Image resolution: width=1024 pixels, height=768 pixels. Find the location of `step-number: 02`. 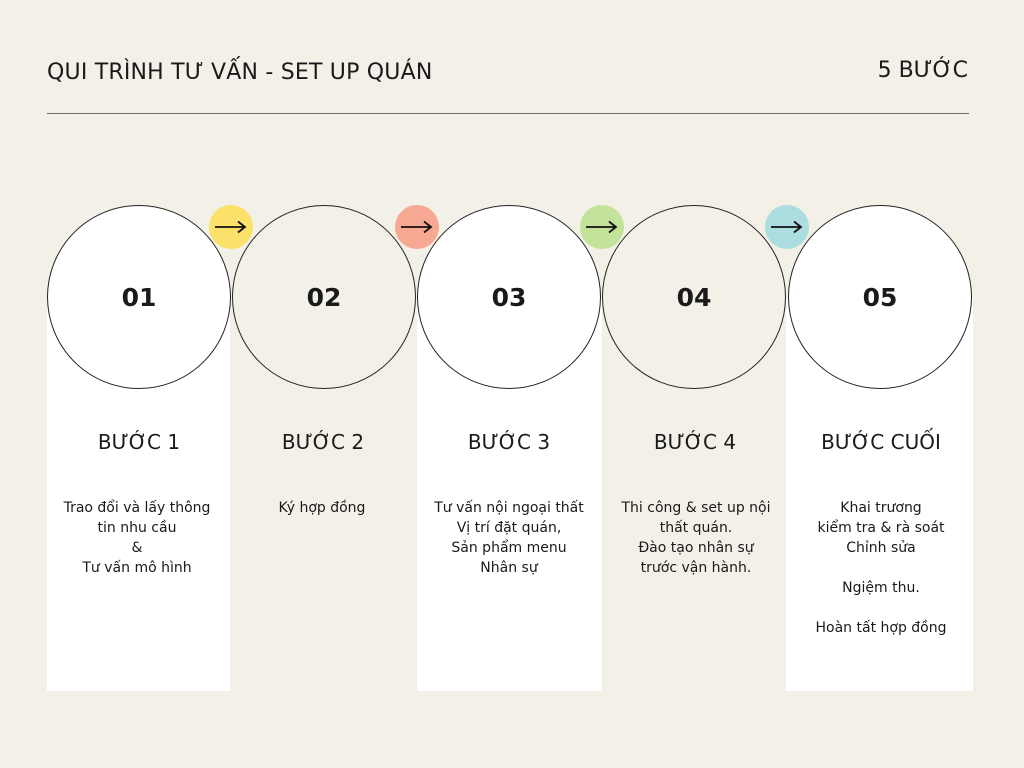

step-number: 02 is located at coordinates (324, 297).